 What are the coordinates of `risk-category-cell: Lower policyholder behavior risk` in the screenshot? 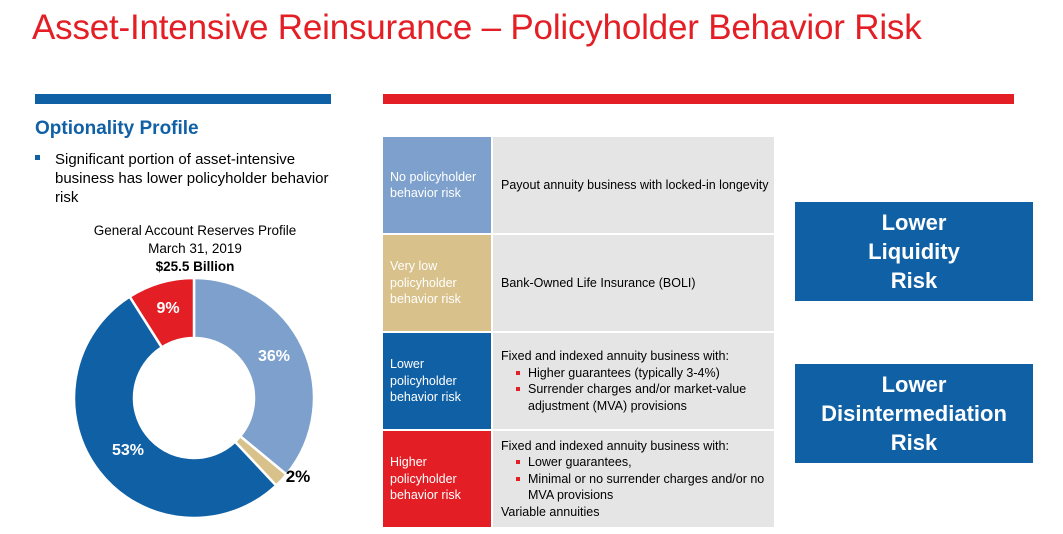 It's located at (437, 381).